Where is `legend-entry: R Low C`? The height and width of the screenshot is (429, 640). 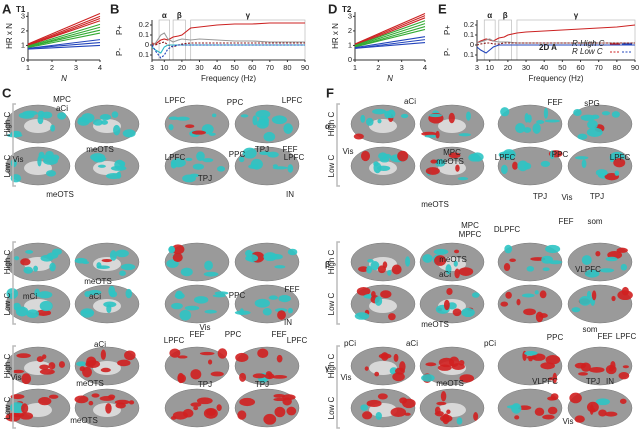 legend-entry: R Low C is located at coordinates (587, 51).